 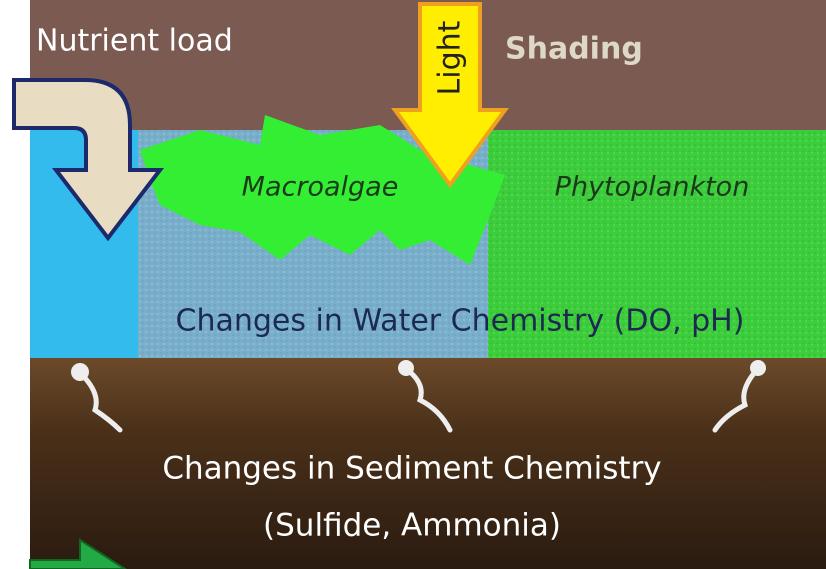 I want to click on sediment-chemistry-sub: (Sulfide, Ammonia), so click(x=412, y=526).